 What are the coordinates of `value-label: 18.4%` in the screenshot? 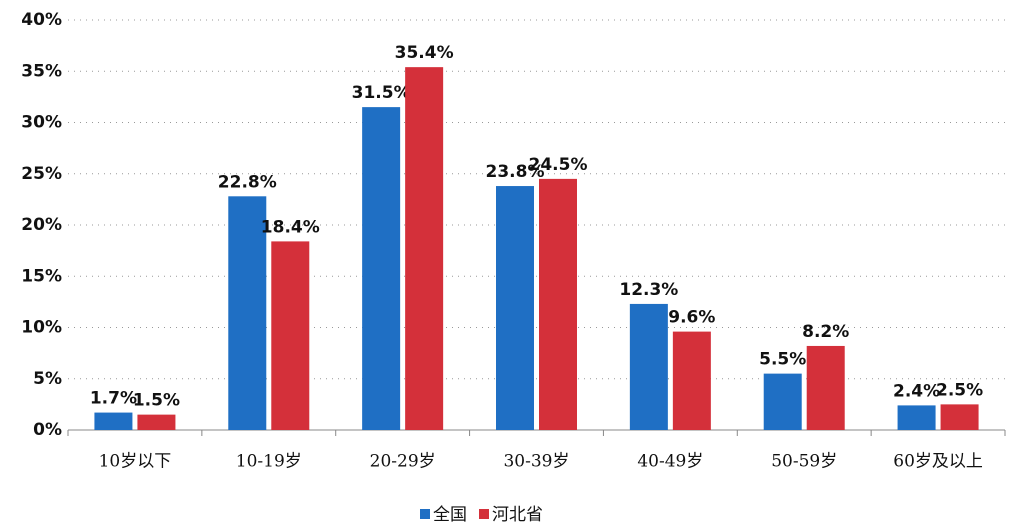 It's located at (290, 227).